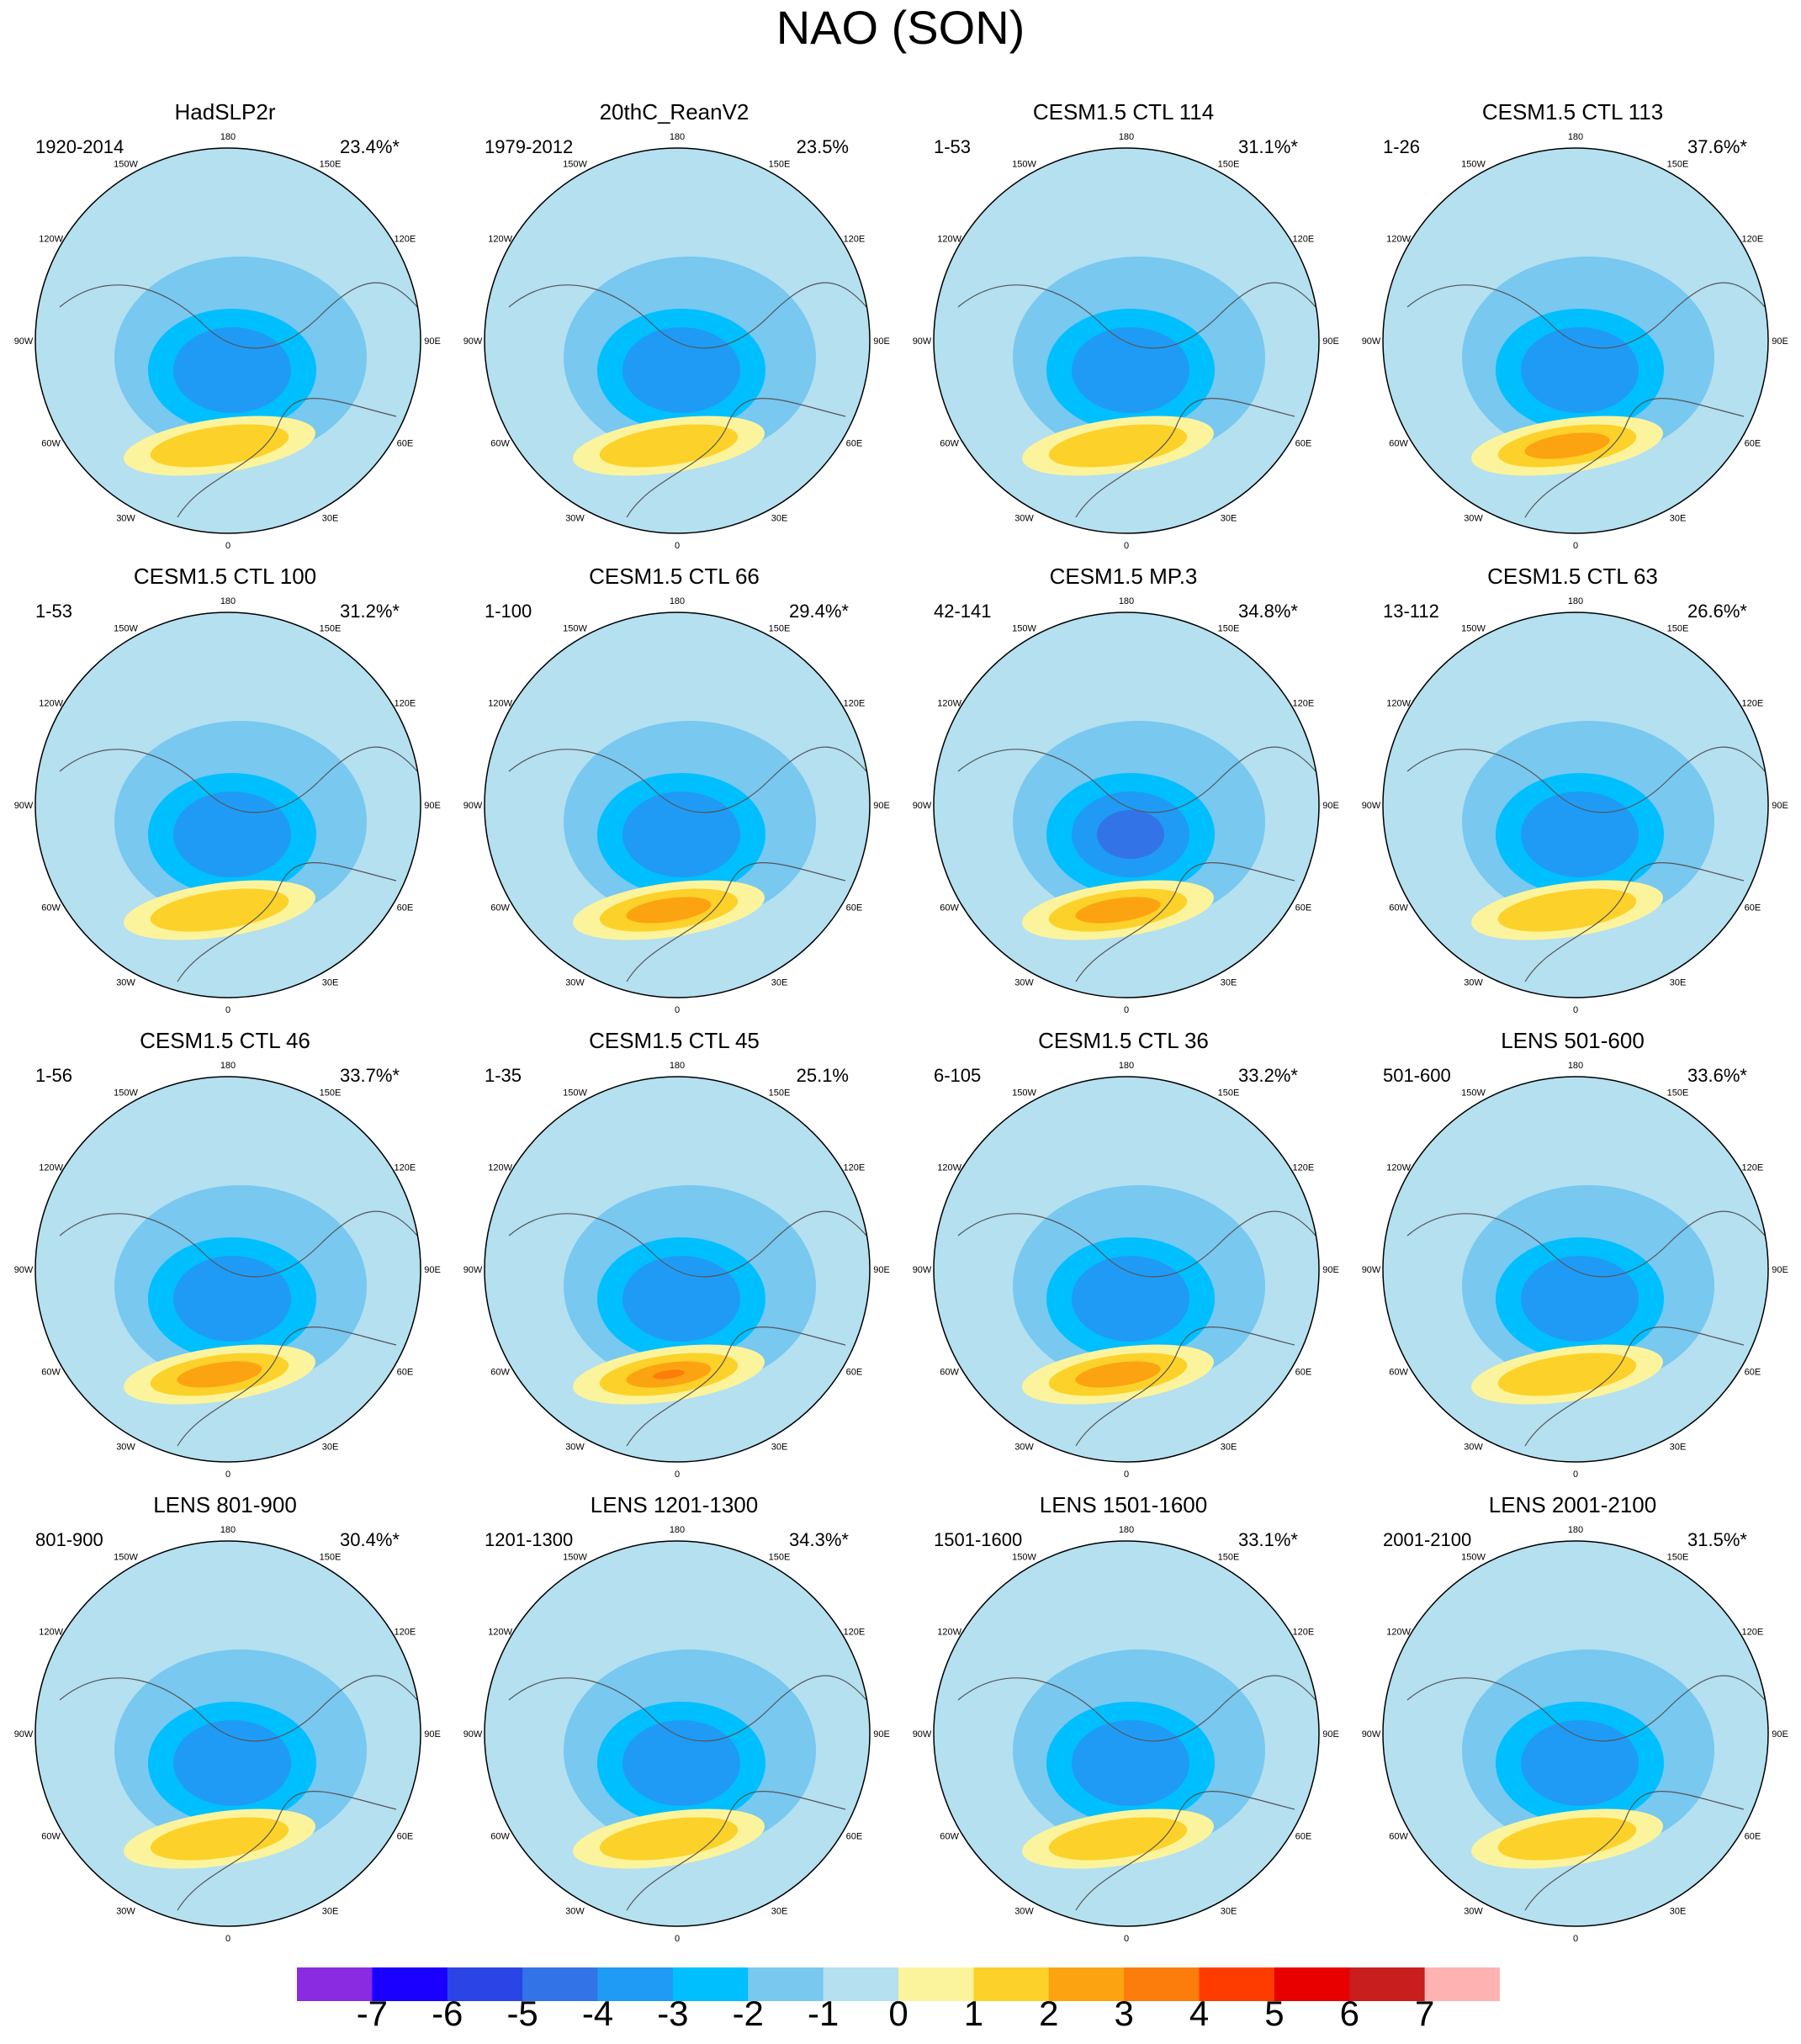 The image size is (1801, 2044). Describe the element at coordinates (674, 576) in the screenshot. I see `panel-title: CESM1.5 CTL 66` at that location.